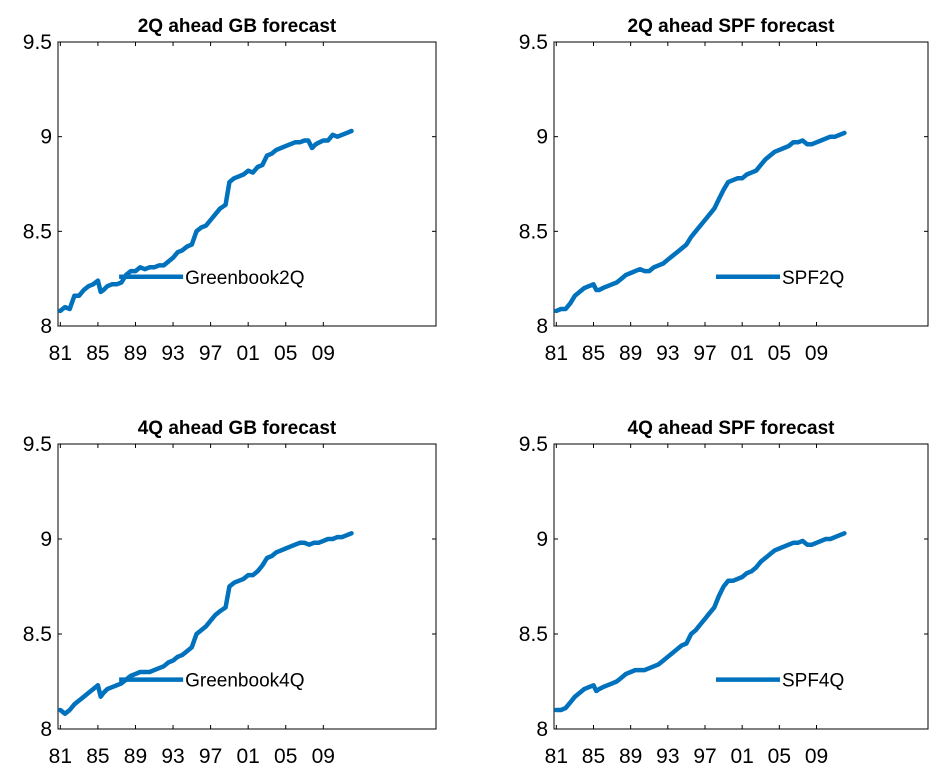 The height and width of the screenshot is (771, 930). Describe the element at coordinates (206, 624) in the screenshot. I see `series-line-Greenbook4Q` at that location.